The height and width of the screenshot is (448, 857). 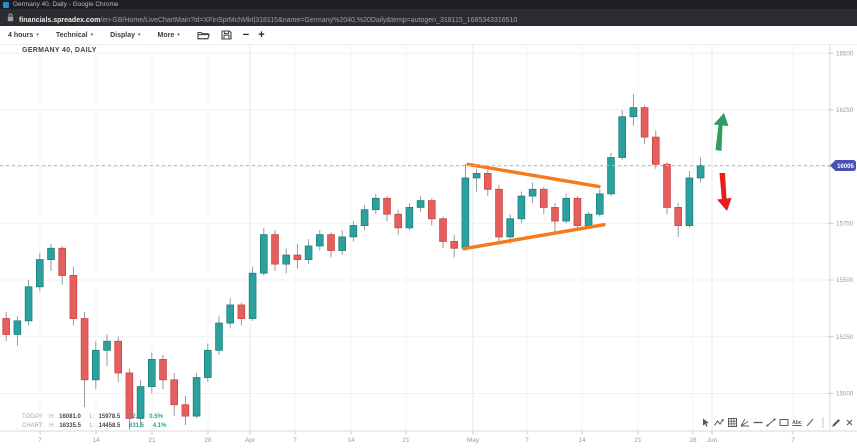 I want to click on svg-text: 15750, so click(x=845, y=224).